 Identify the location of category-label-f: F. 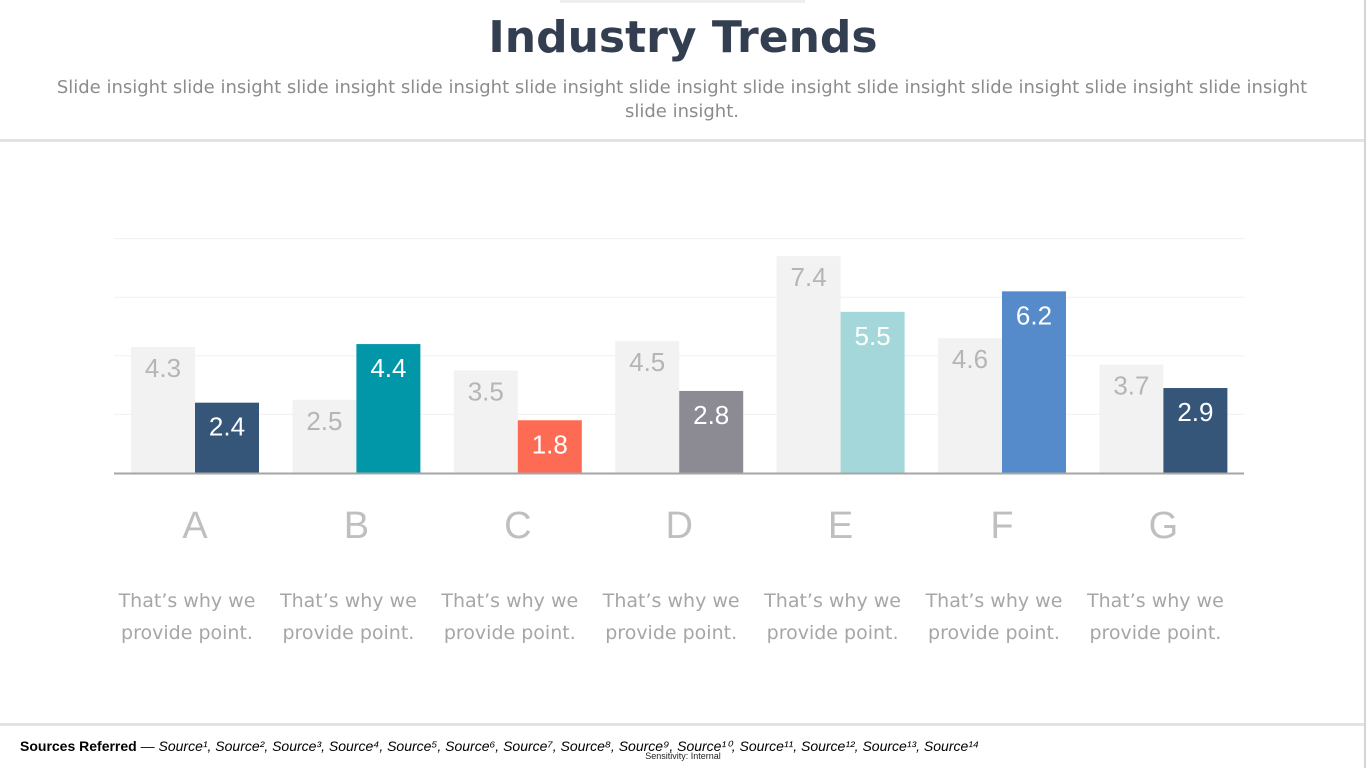
(1001, 526).